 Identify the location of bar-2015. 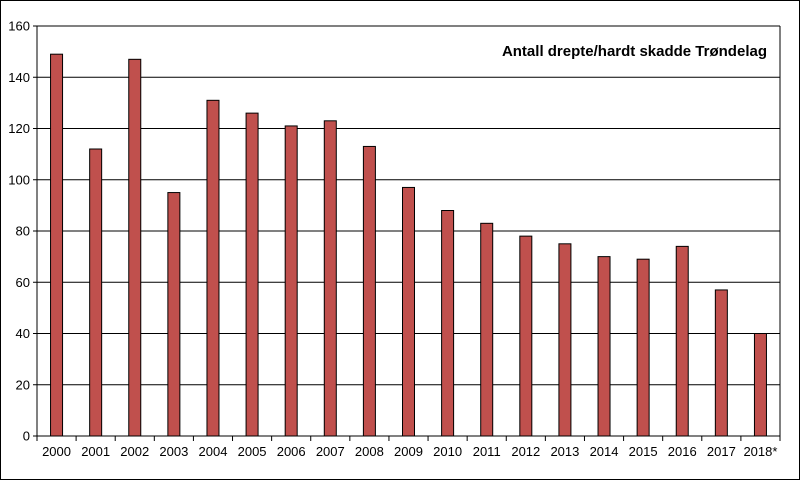
(643, 347).